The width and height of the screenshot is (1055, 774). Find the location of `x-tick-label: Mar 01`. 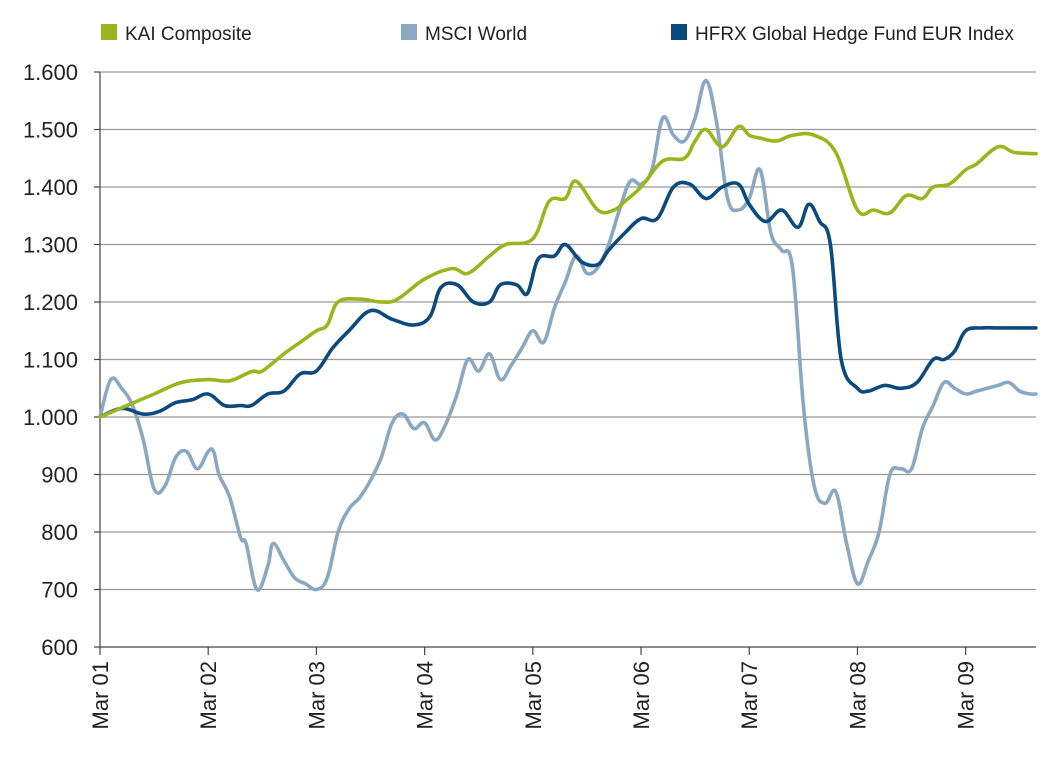

x-tick-label: Mar 01 is located at coordinates (100, 695).